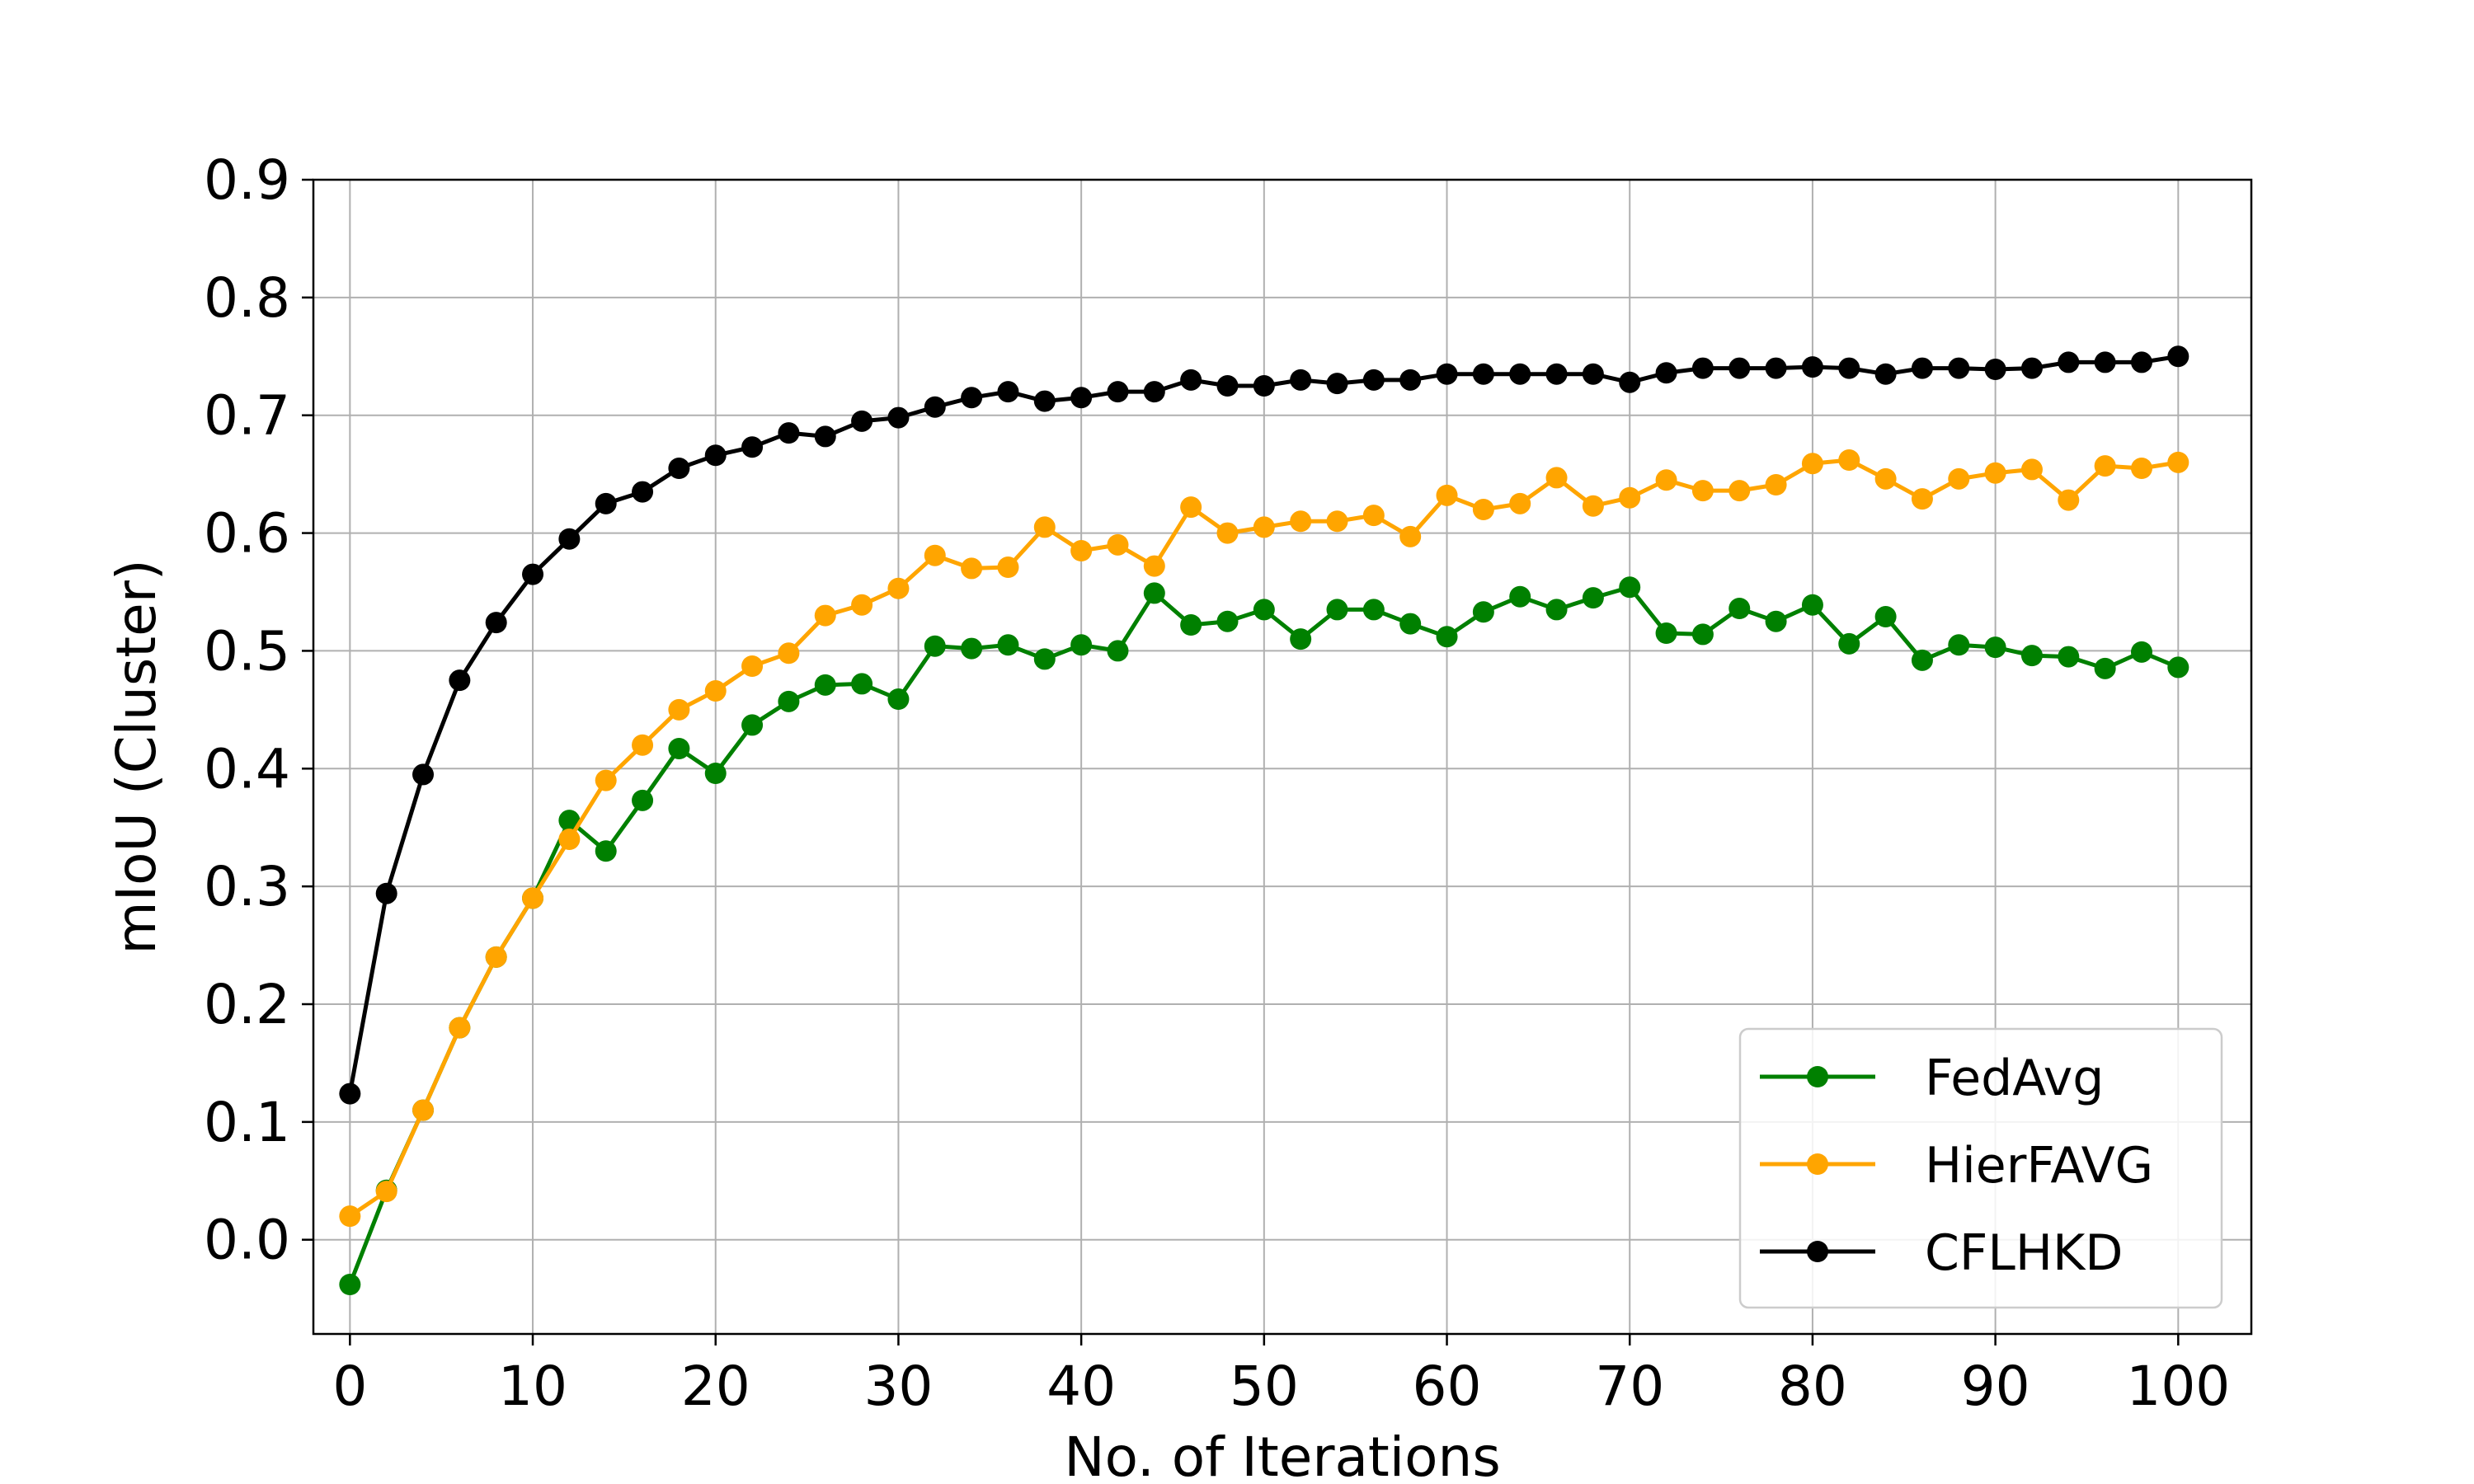  What do you see at coordinates (247, 298) in the screenshot?
I see `y-tick-label: 0.8` at bounding box center [247, 298].